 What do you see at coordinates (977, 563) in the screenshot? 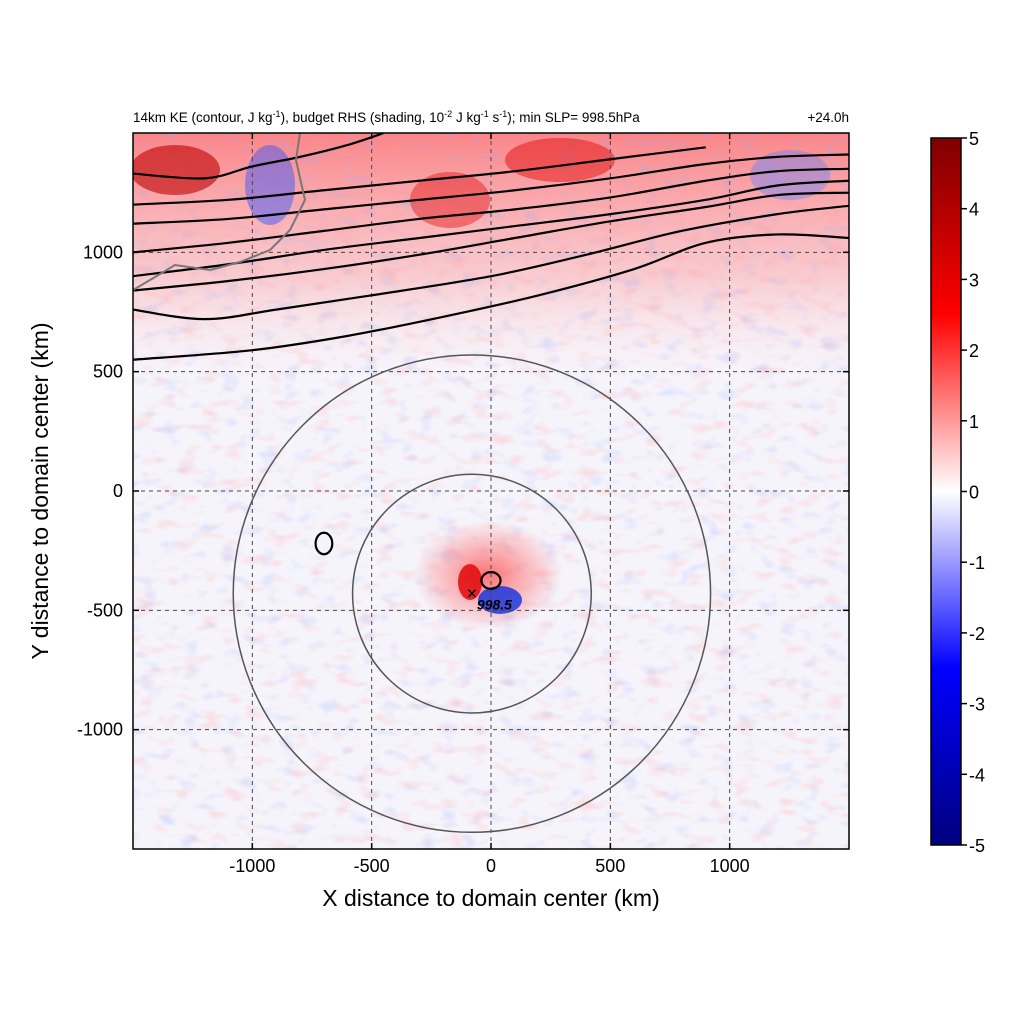
I see `colorbar-tick-label: -1` at bounding box center [977, 563].